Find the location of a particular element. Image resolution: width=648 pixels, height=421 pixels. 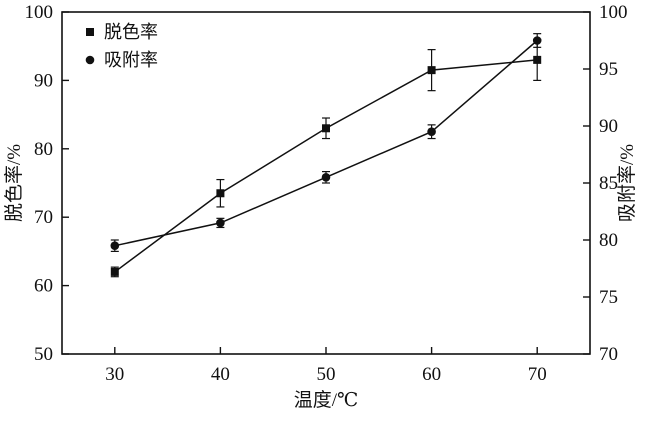

legend-label-1: 吸附率 is located at coordinates (131, 60).